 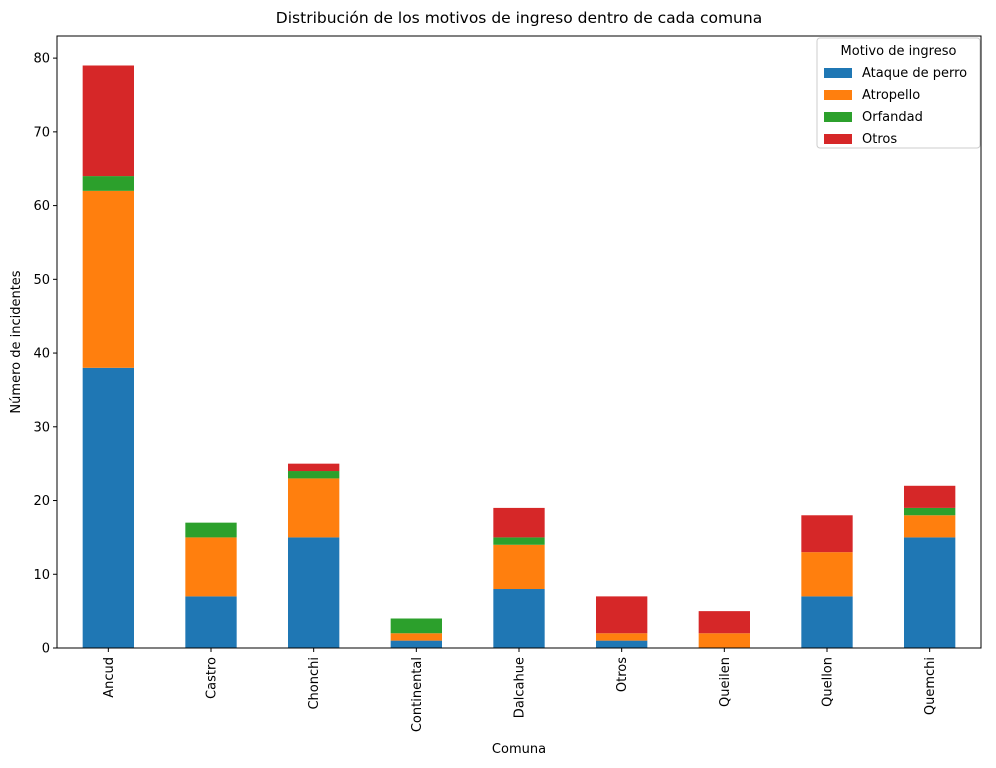 I want to click on x-tick-label-continental: Continental, so click(x=417, y=694).